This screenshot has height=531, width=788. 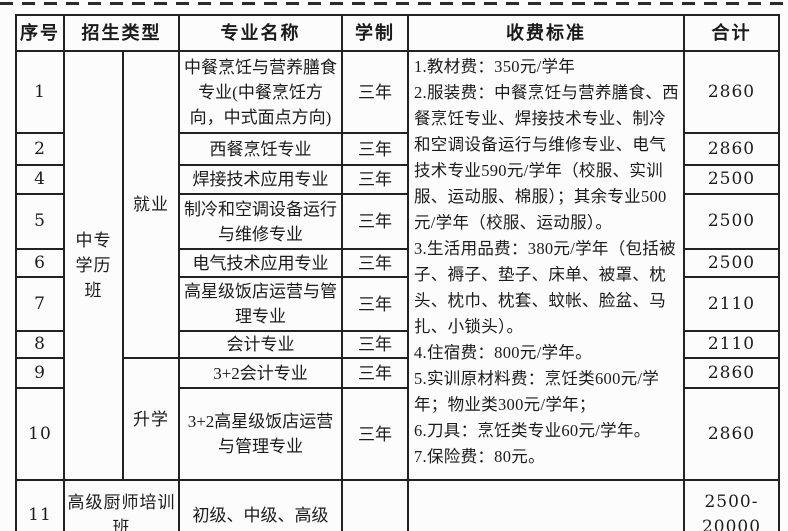 What do you see at coordinates (40, 505) in the screenshot?
I see `no-cell: 11` at bounding box center [40, 505].